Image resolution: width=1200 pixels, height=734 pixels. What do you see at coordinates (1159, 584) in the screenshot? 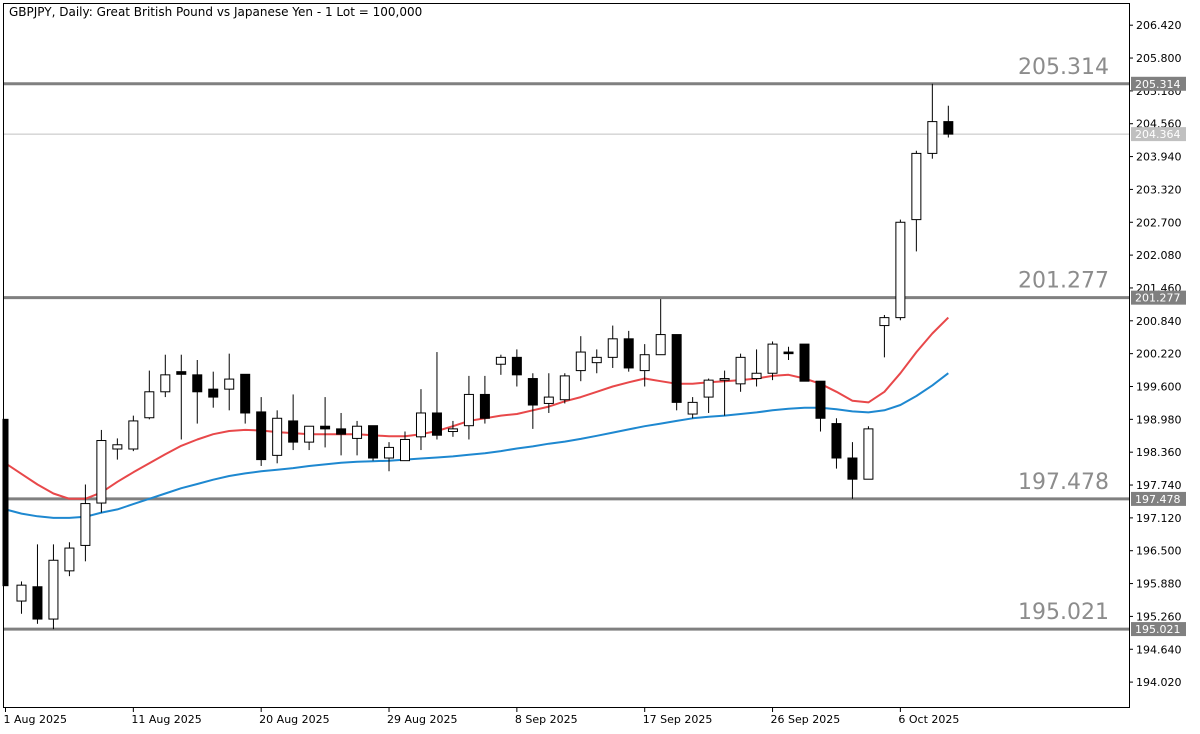
I see `y-tick-label: 195.880` at bounding box center [1159, 584].